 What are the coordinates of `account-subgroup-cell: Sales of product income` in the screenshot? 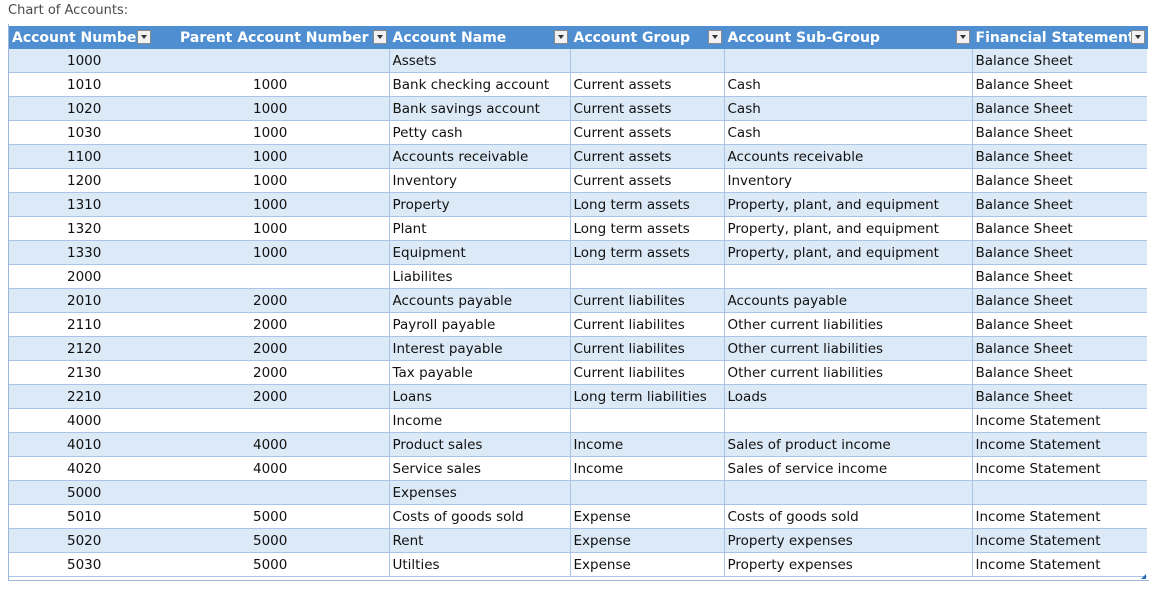 It's located at (847, 444).